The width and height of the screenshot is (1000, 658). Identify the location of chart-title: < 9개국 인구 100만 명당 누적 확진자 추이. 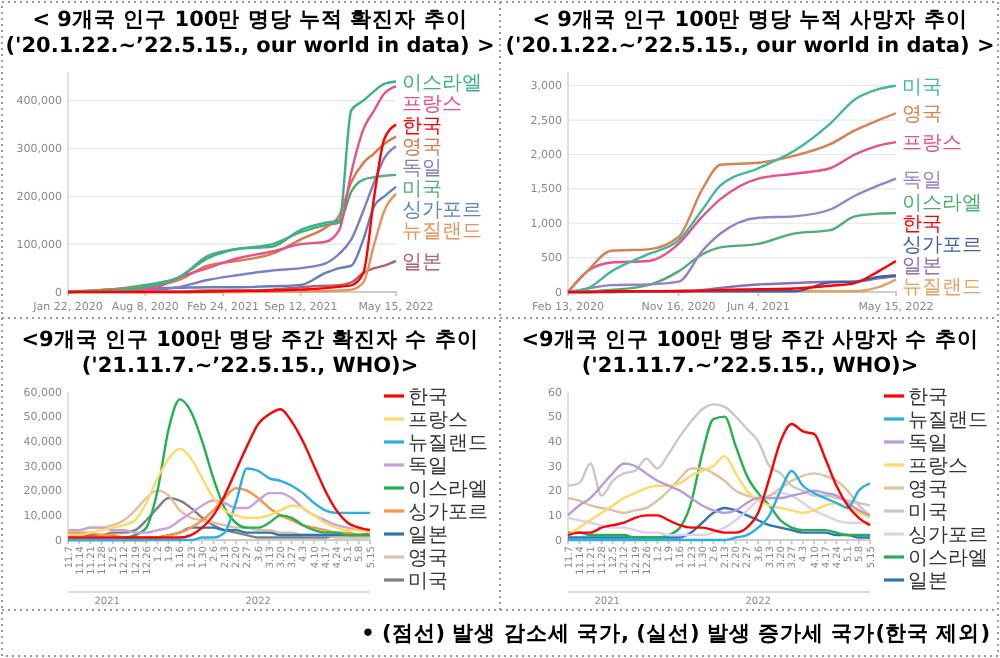
(250, 20).